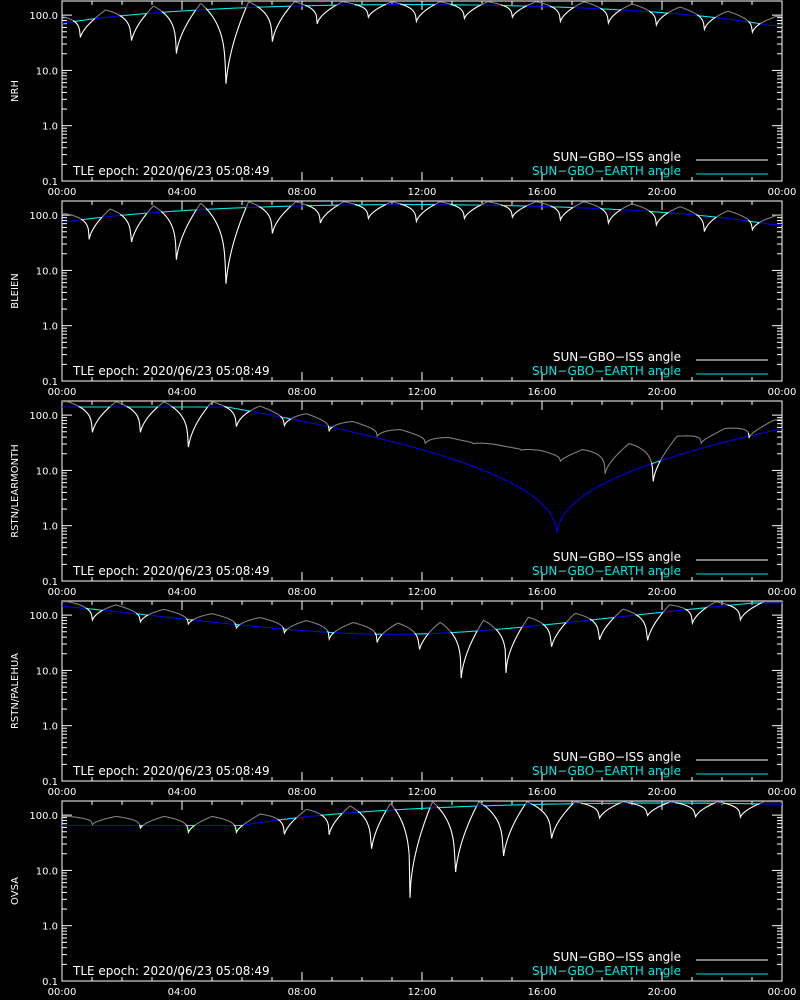 Image resolution: width=800 pixels, height=1000 pixels. I want to click on series-group, so click(421, 42).